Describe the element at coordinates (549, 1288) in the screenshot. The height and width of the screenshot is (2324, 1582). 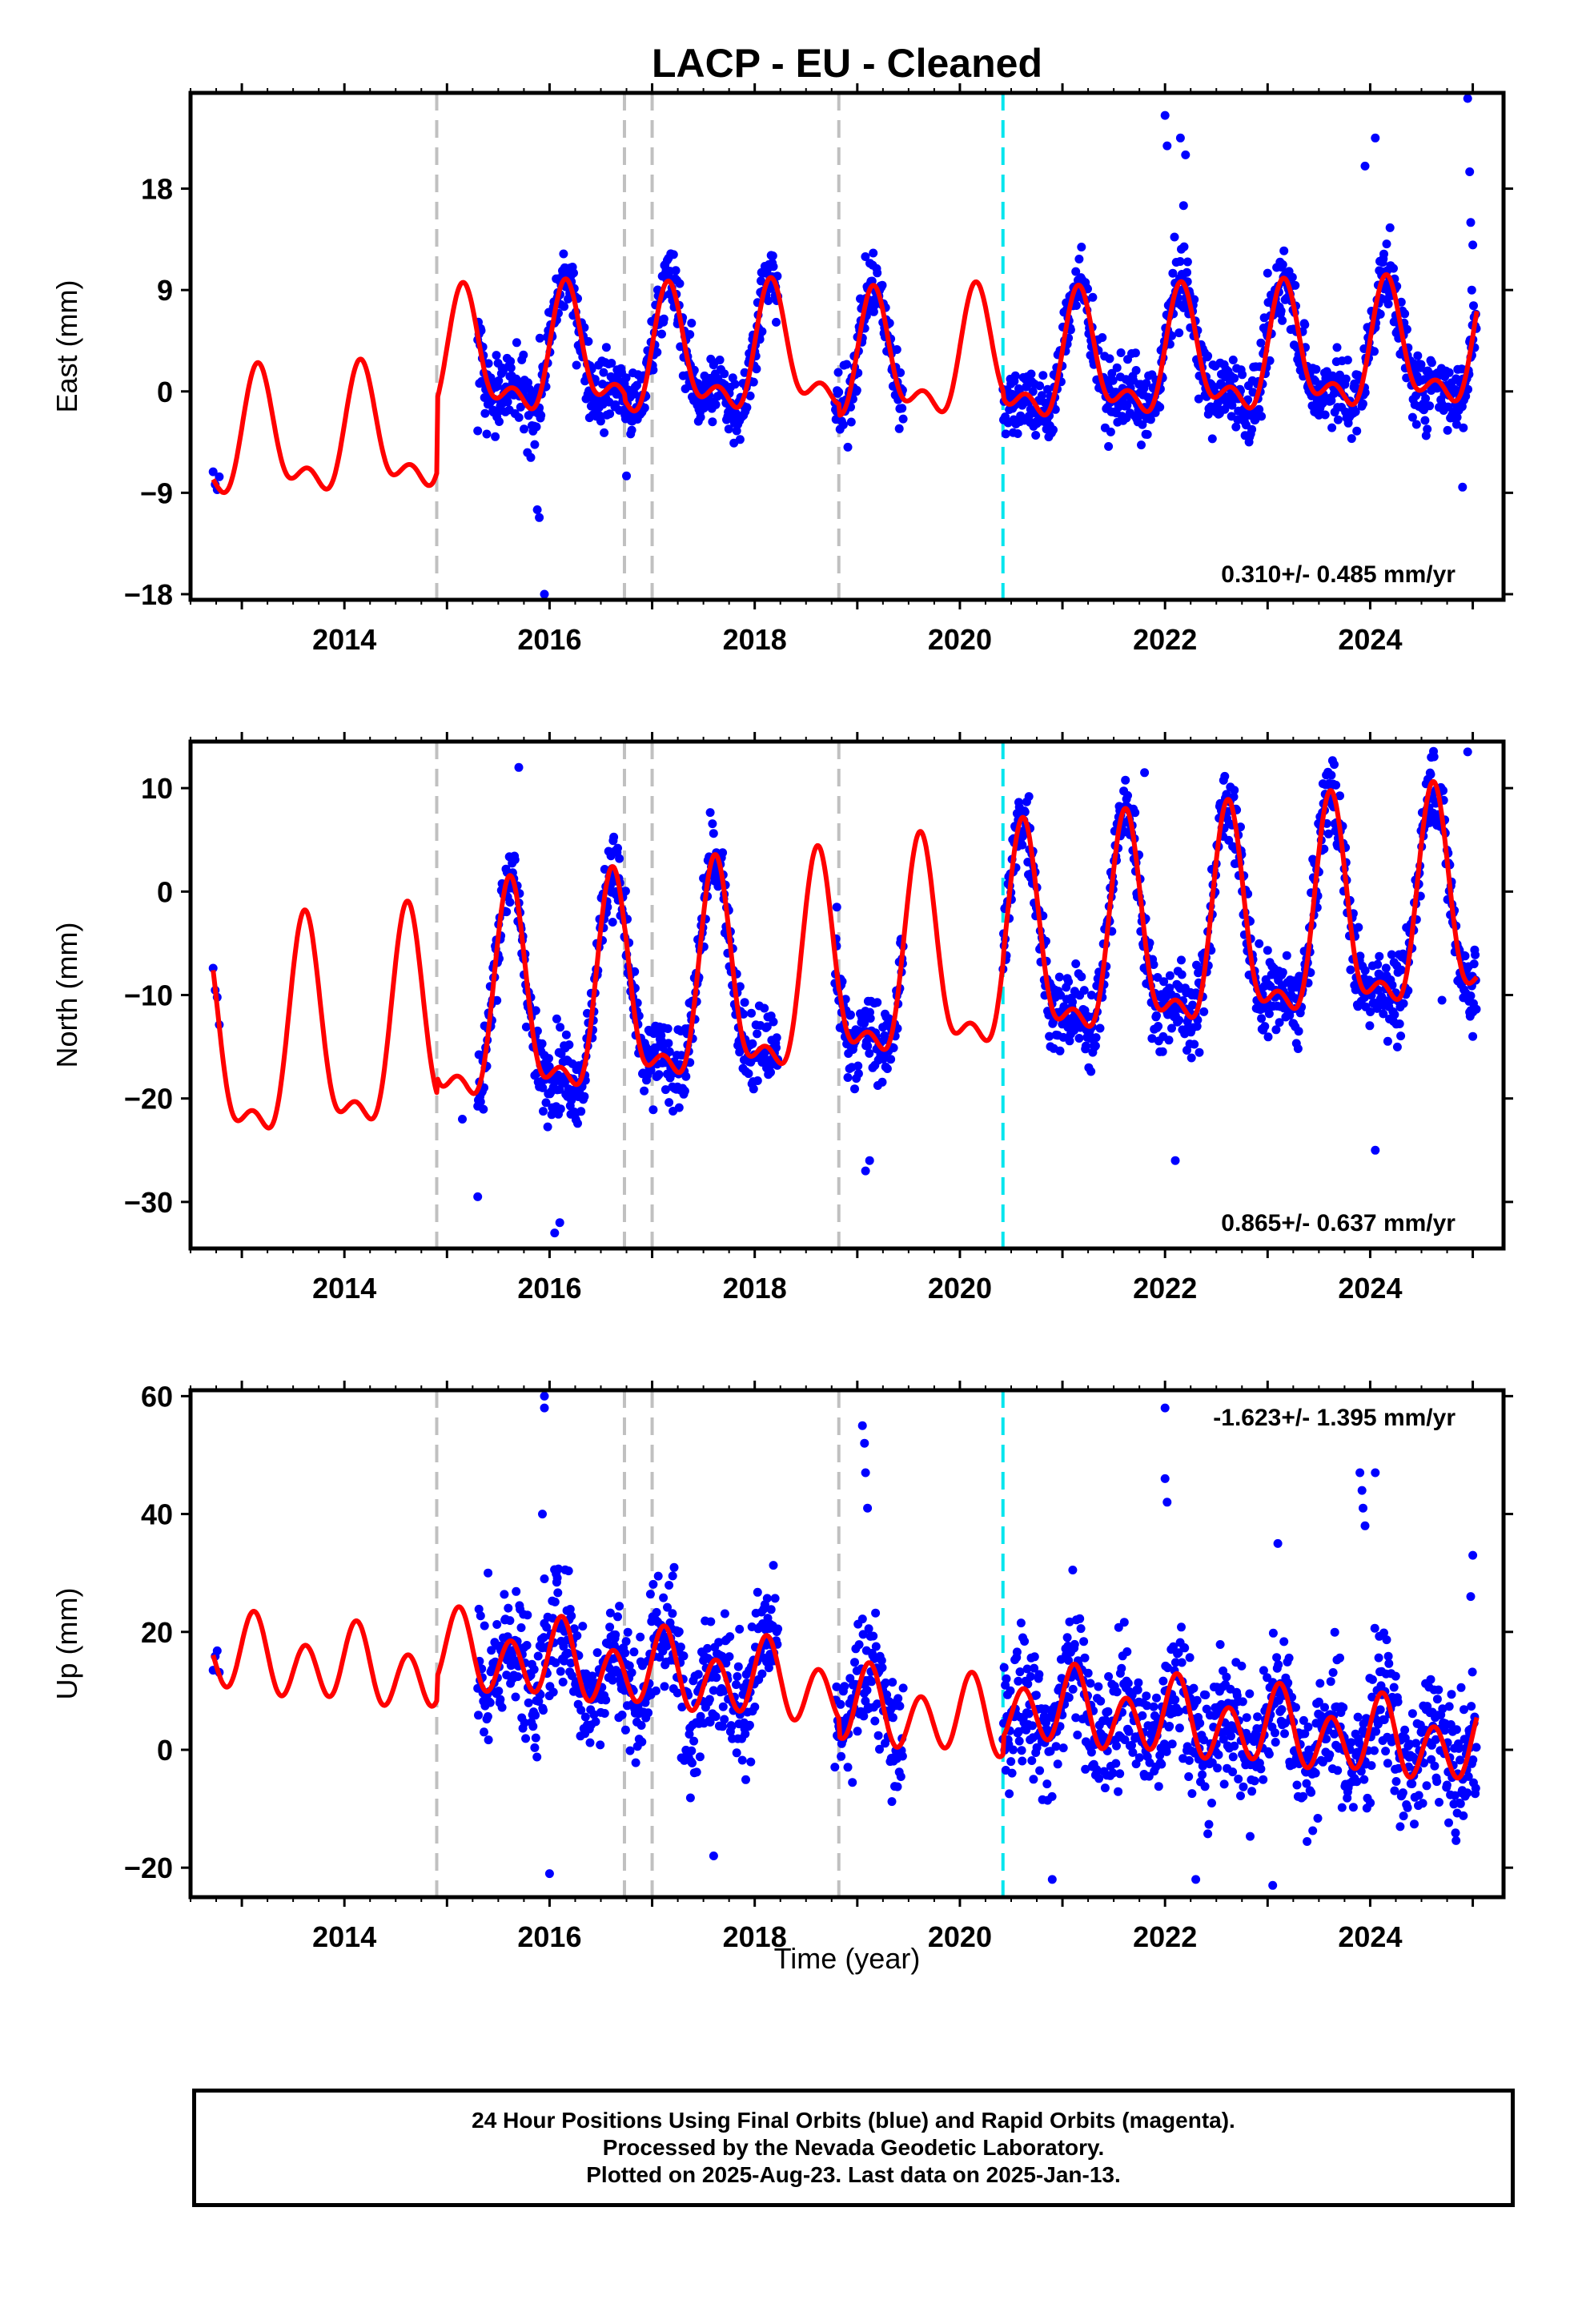
I see `x-tick-label: 2016` at that location.